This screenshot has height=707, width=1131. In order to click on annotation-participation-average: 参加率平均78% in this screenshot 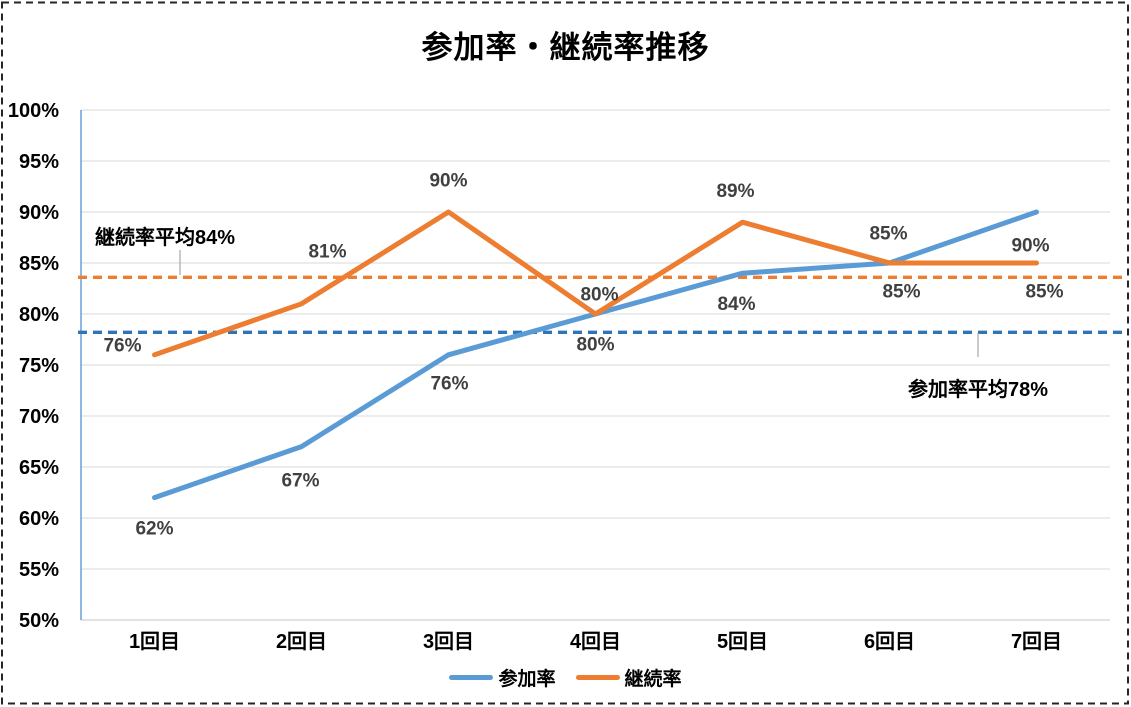, I will do `click(978, 390)`.